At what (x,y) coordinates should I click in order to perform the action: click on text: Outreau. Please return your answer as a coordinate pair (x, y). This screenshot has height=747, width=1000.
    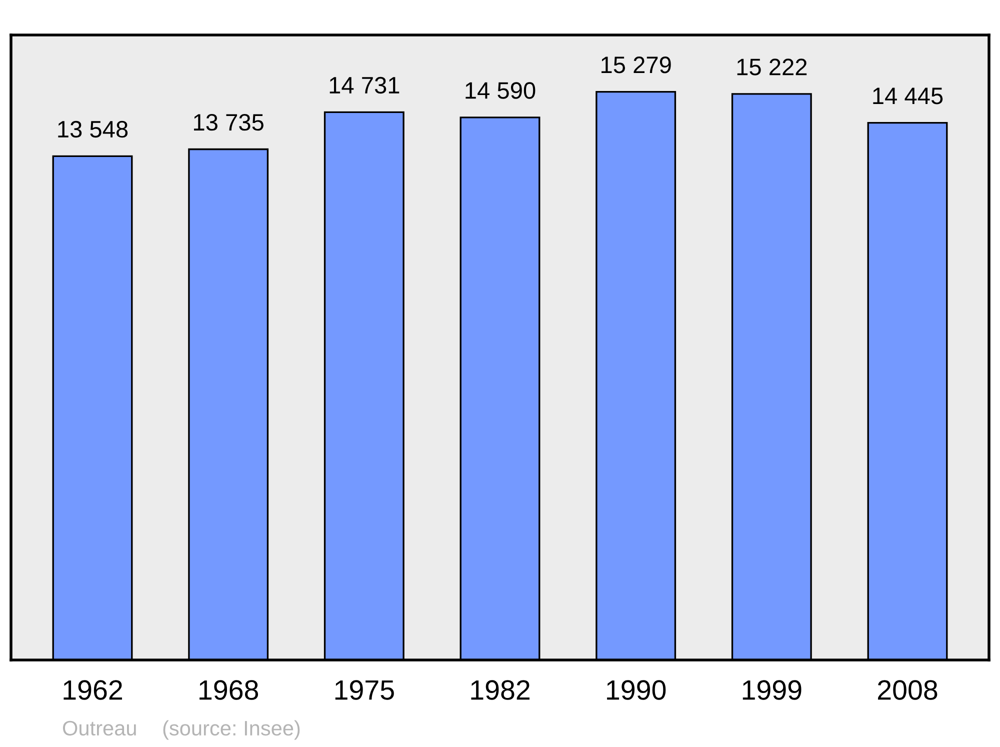
    Looking at the image, I should click on (99, 728).